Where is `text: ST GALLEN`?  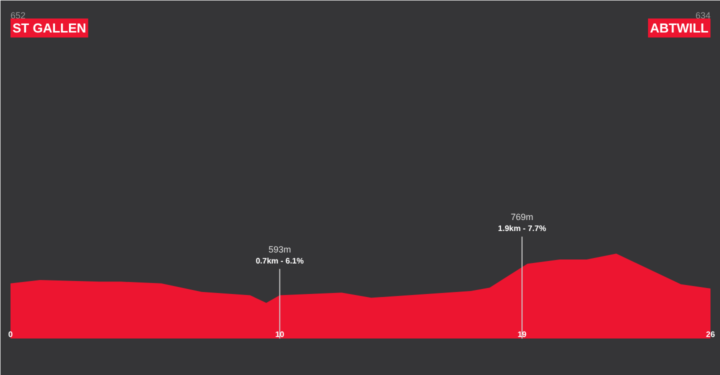 text: ST GALLEN is located at coordinates (49, 28).